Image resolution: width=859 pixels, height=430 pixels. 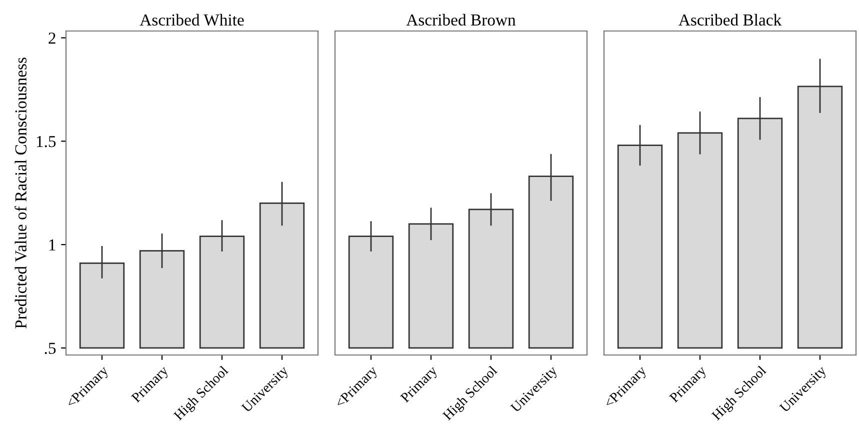 I want to click on y-tick-label: 2, so click(x=52, y=38).